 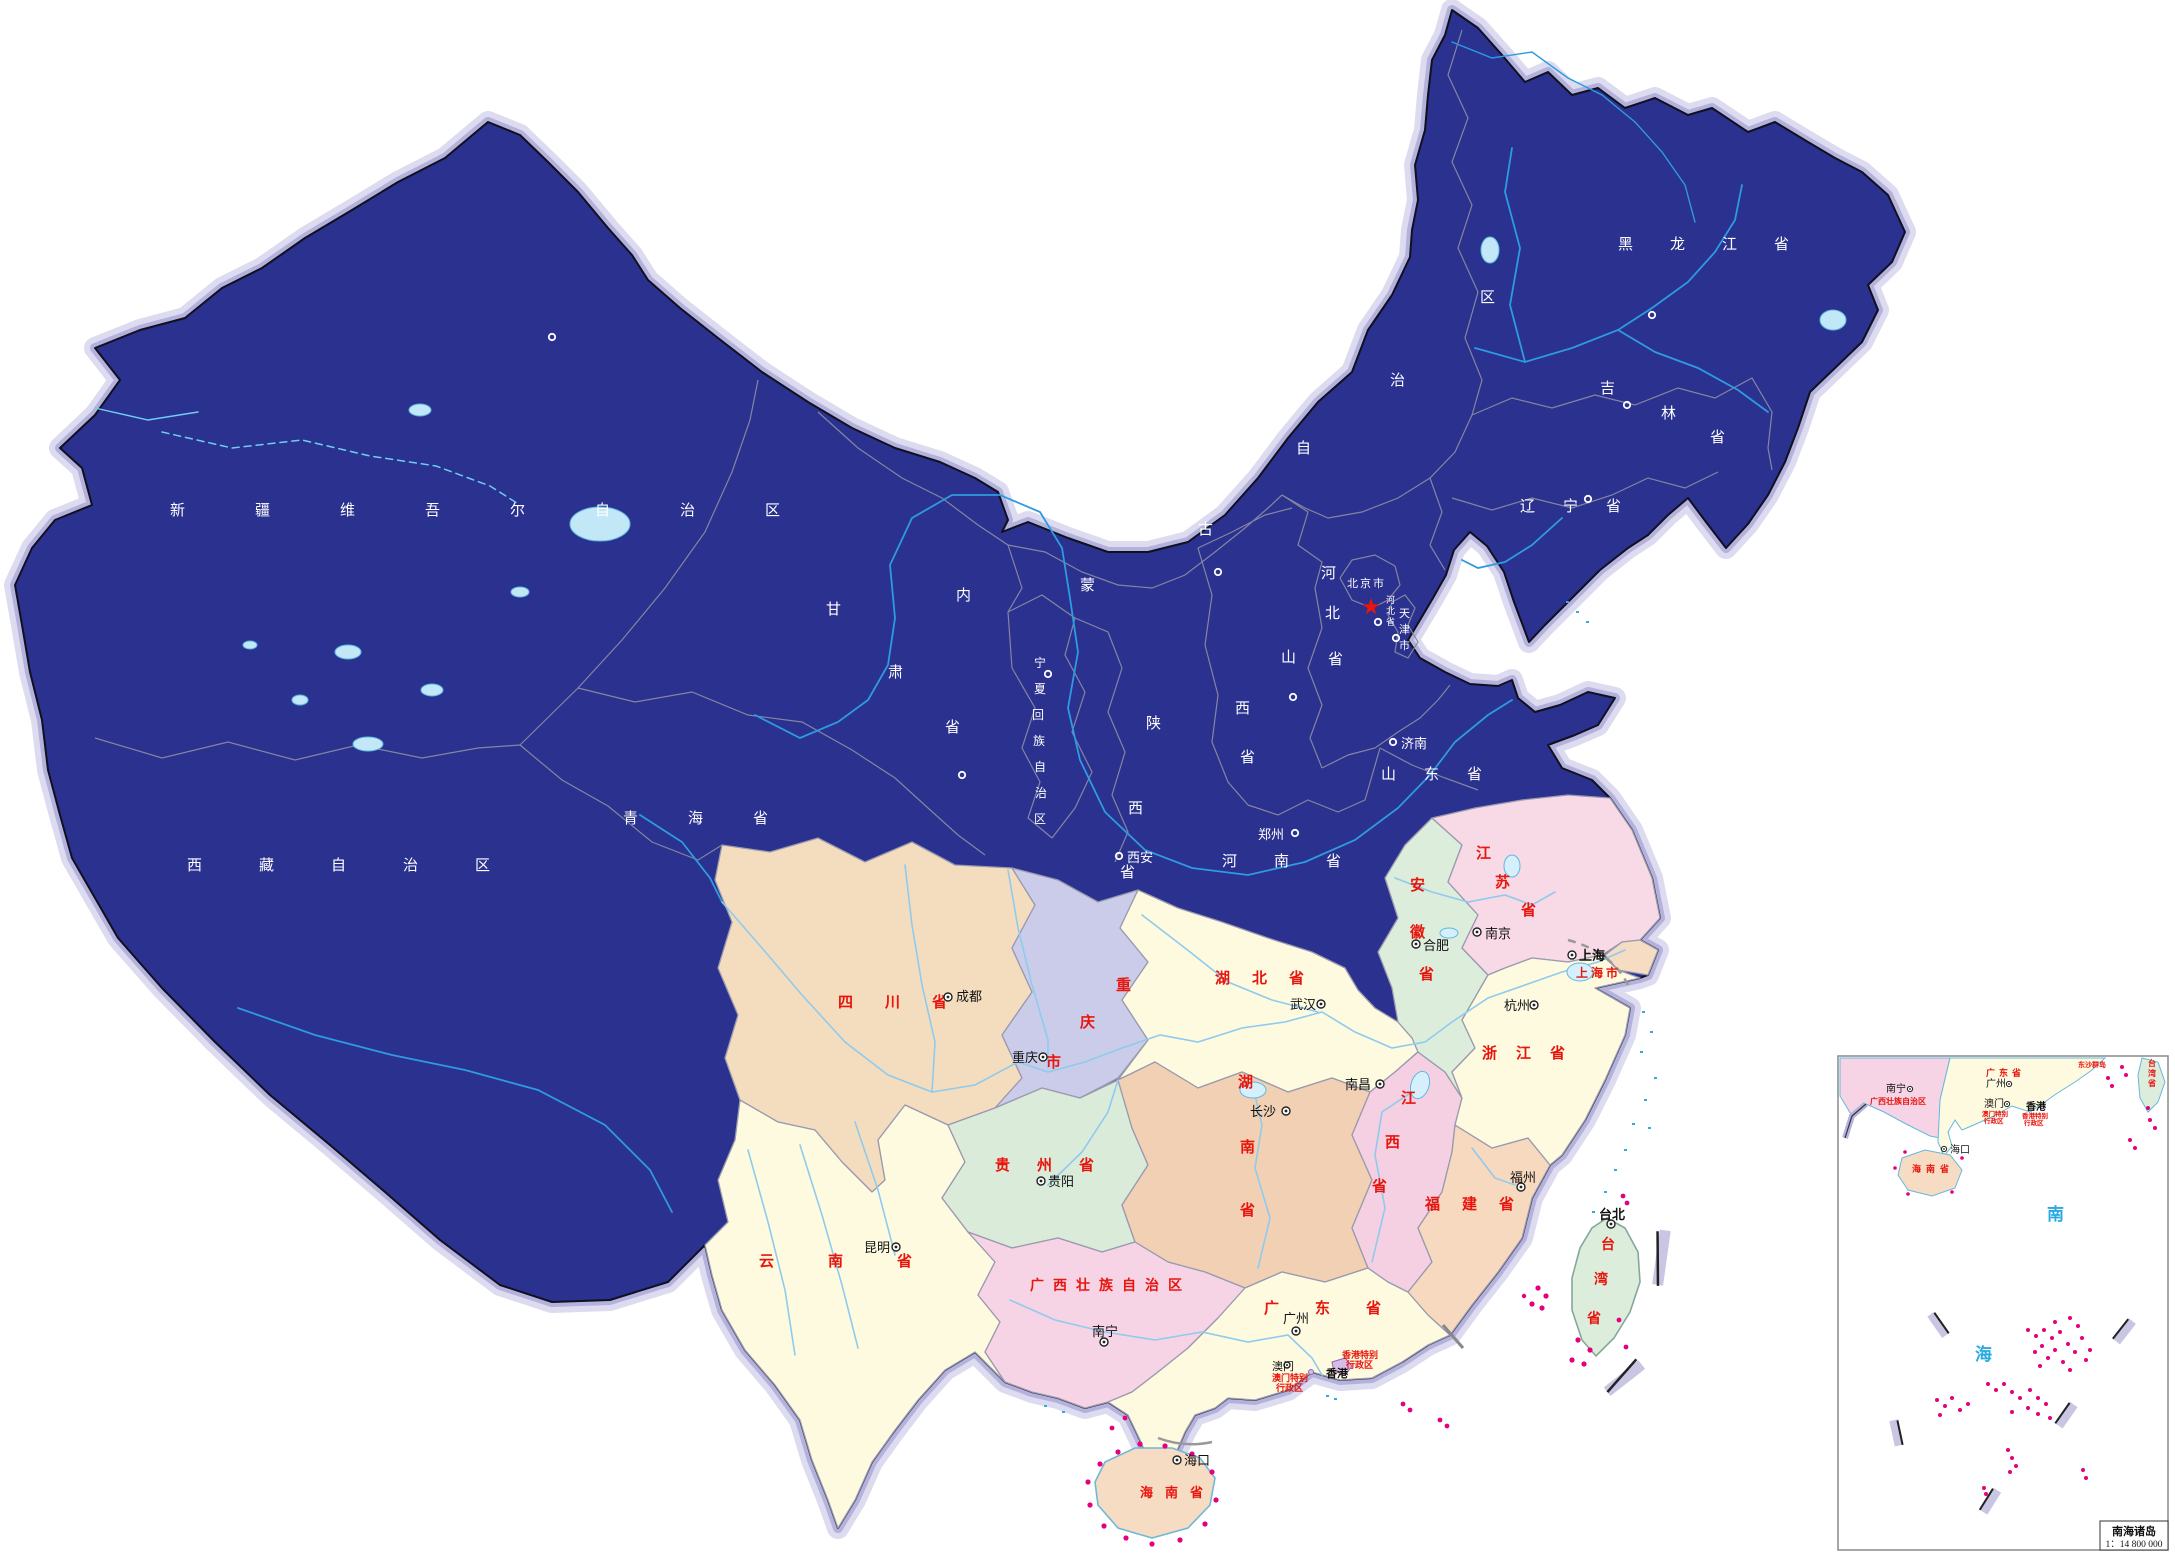 I want to click on label-hebei-3: 省, so click(x=1335, y=659).